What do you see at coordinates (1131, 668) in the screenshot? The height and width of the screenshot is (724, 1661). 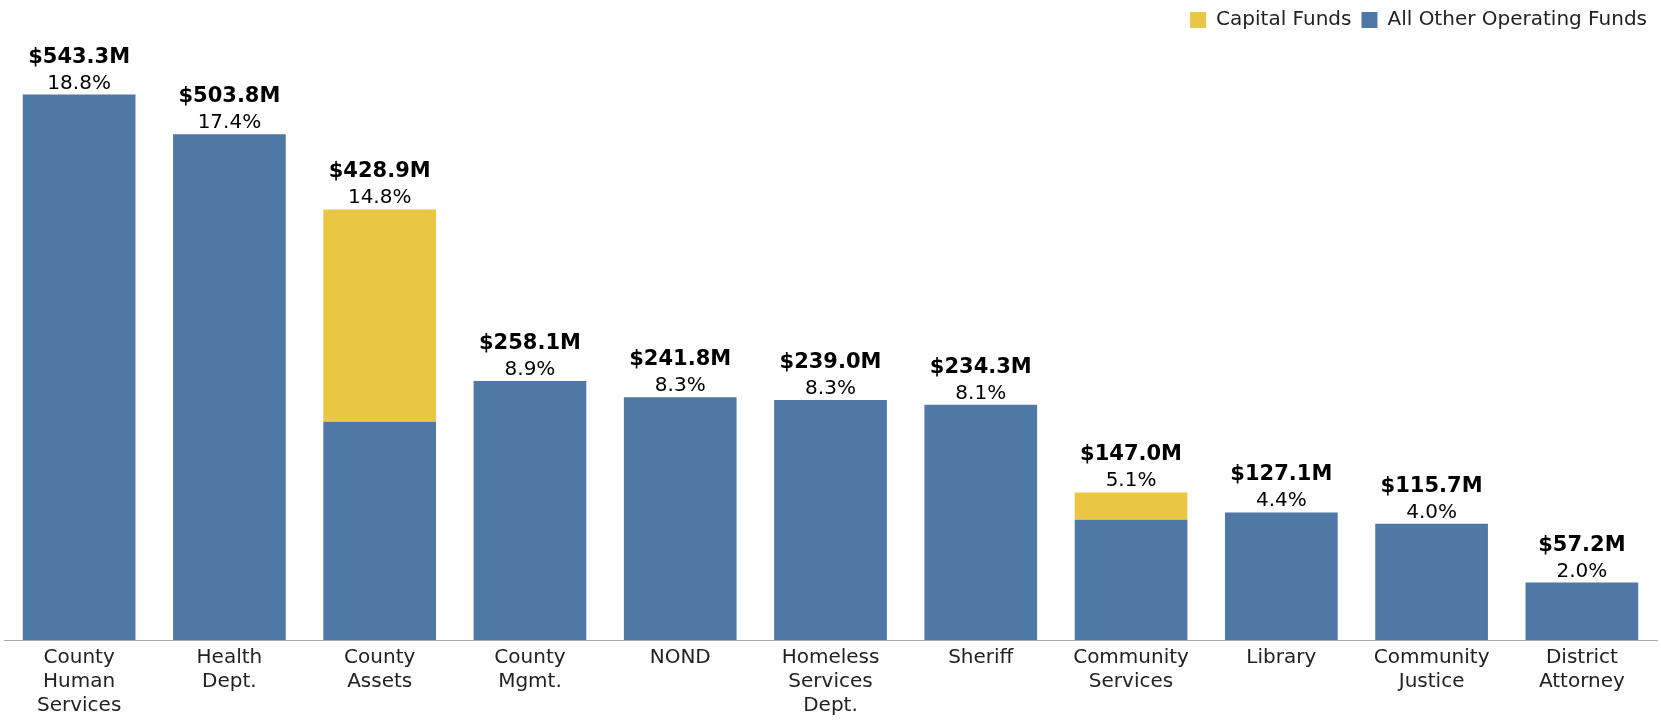 I see `x-tick-label: Community Services` at bounding box center [1131, 668].